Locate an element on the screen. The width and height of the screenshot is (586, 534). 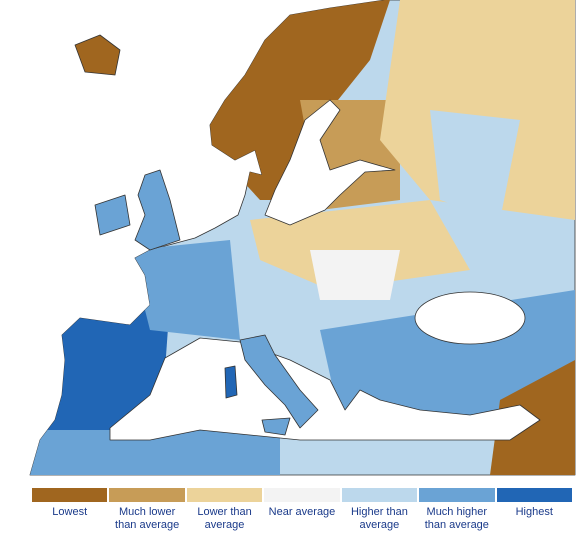
britain is located at coordinates (157, 210).